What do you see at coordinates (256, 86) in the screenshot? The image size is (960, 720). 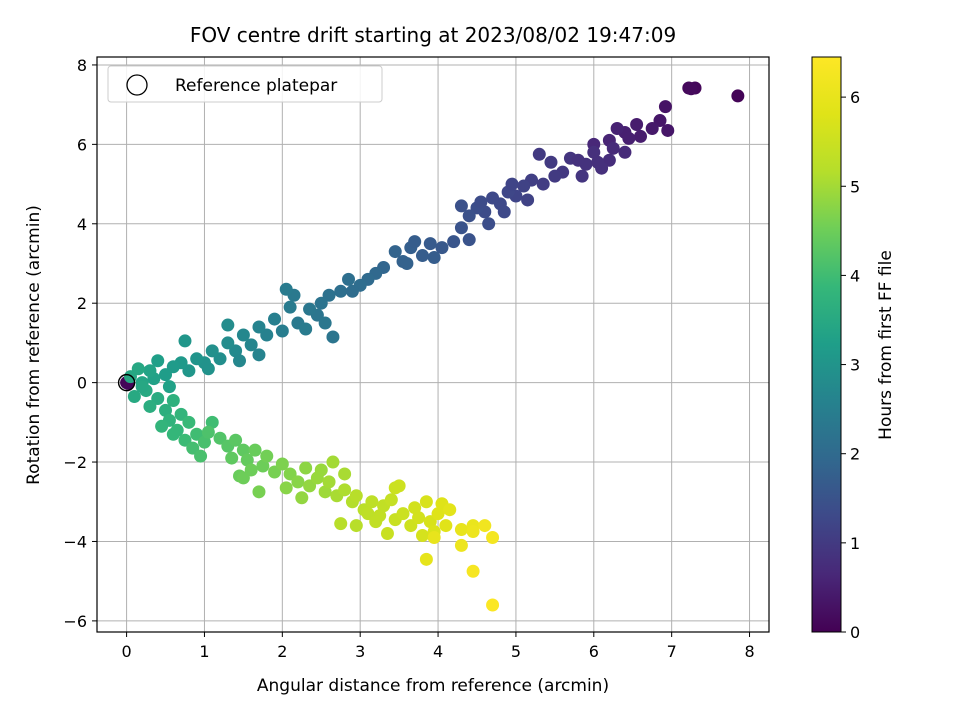 I see `legend-entry: Reference platepar` at bounding box center [256, 86].